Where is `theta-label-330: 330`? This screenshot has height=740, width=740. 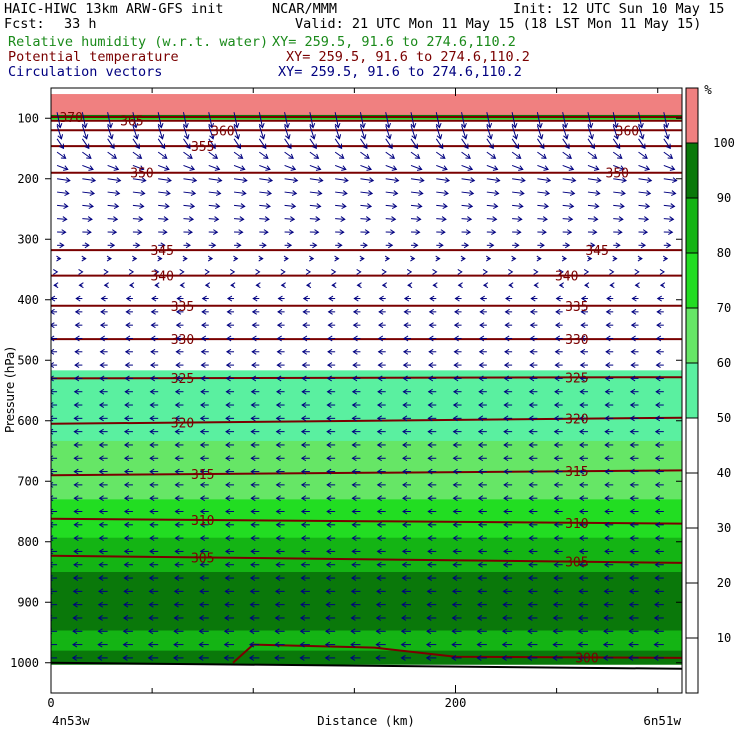 theta-label-330: 330 is located at coordinates (182, 340).